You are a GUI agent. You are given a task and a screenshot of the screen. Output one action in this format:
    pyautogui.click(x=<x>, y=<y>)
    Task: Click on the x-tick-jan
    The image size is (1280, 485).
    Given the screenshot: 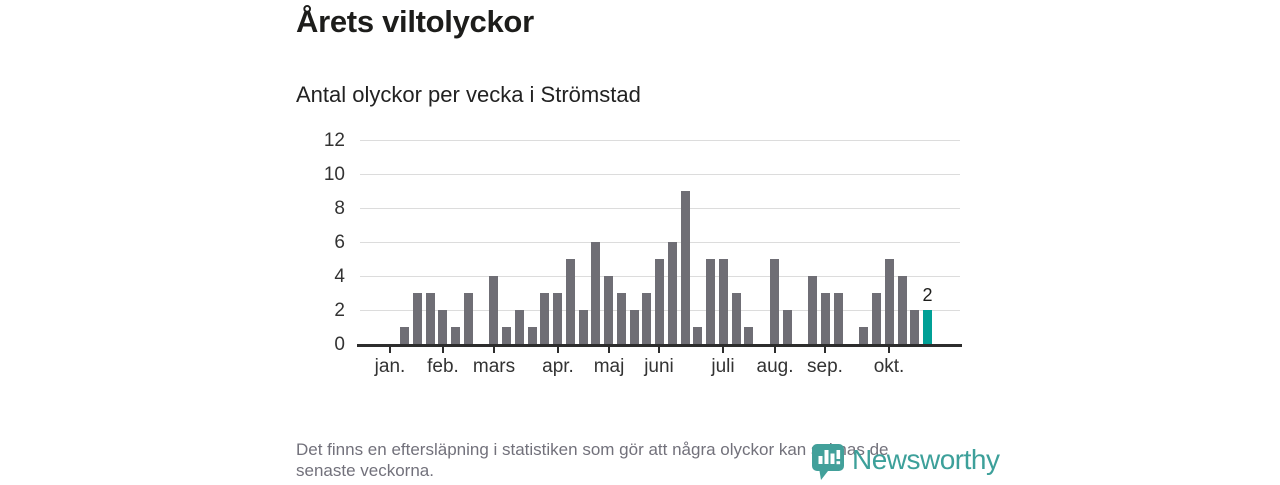 What is the action you would take?
    pyautogui.click(x=390, y=350)
    